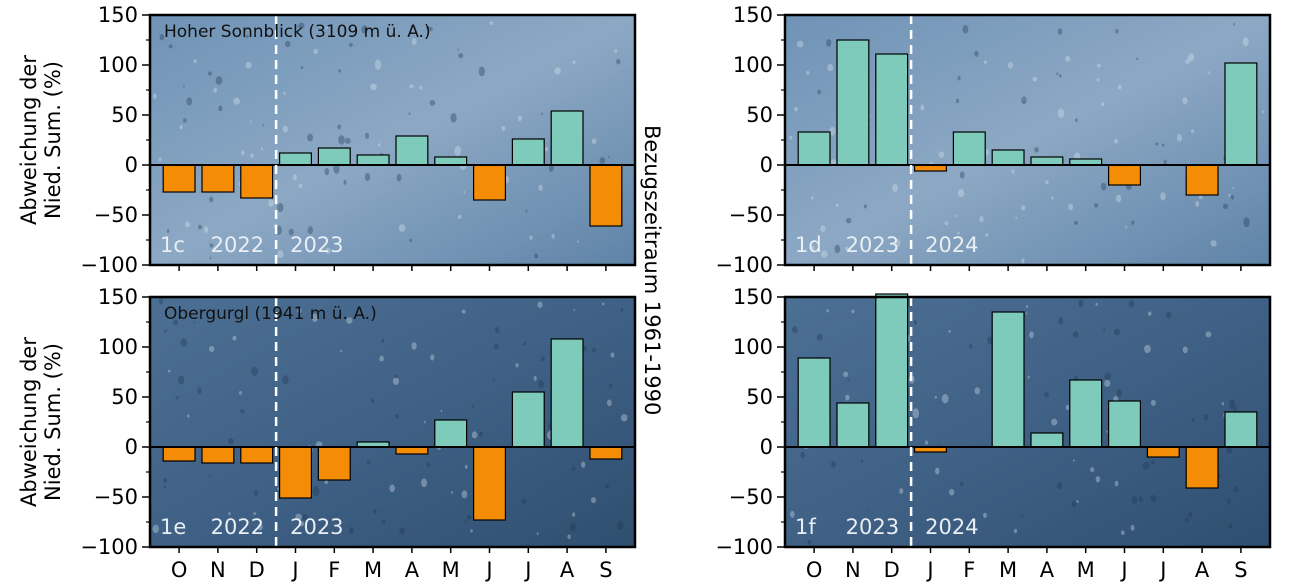  What do you see at coordinates (118, 297) in the screenshot?
I see `y-tick-label: 150` at bounding box center [118, 297].